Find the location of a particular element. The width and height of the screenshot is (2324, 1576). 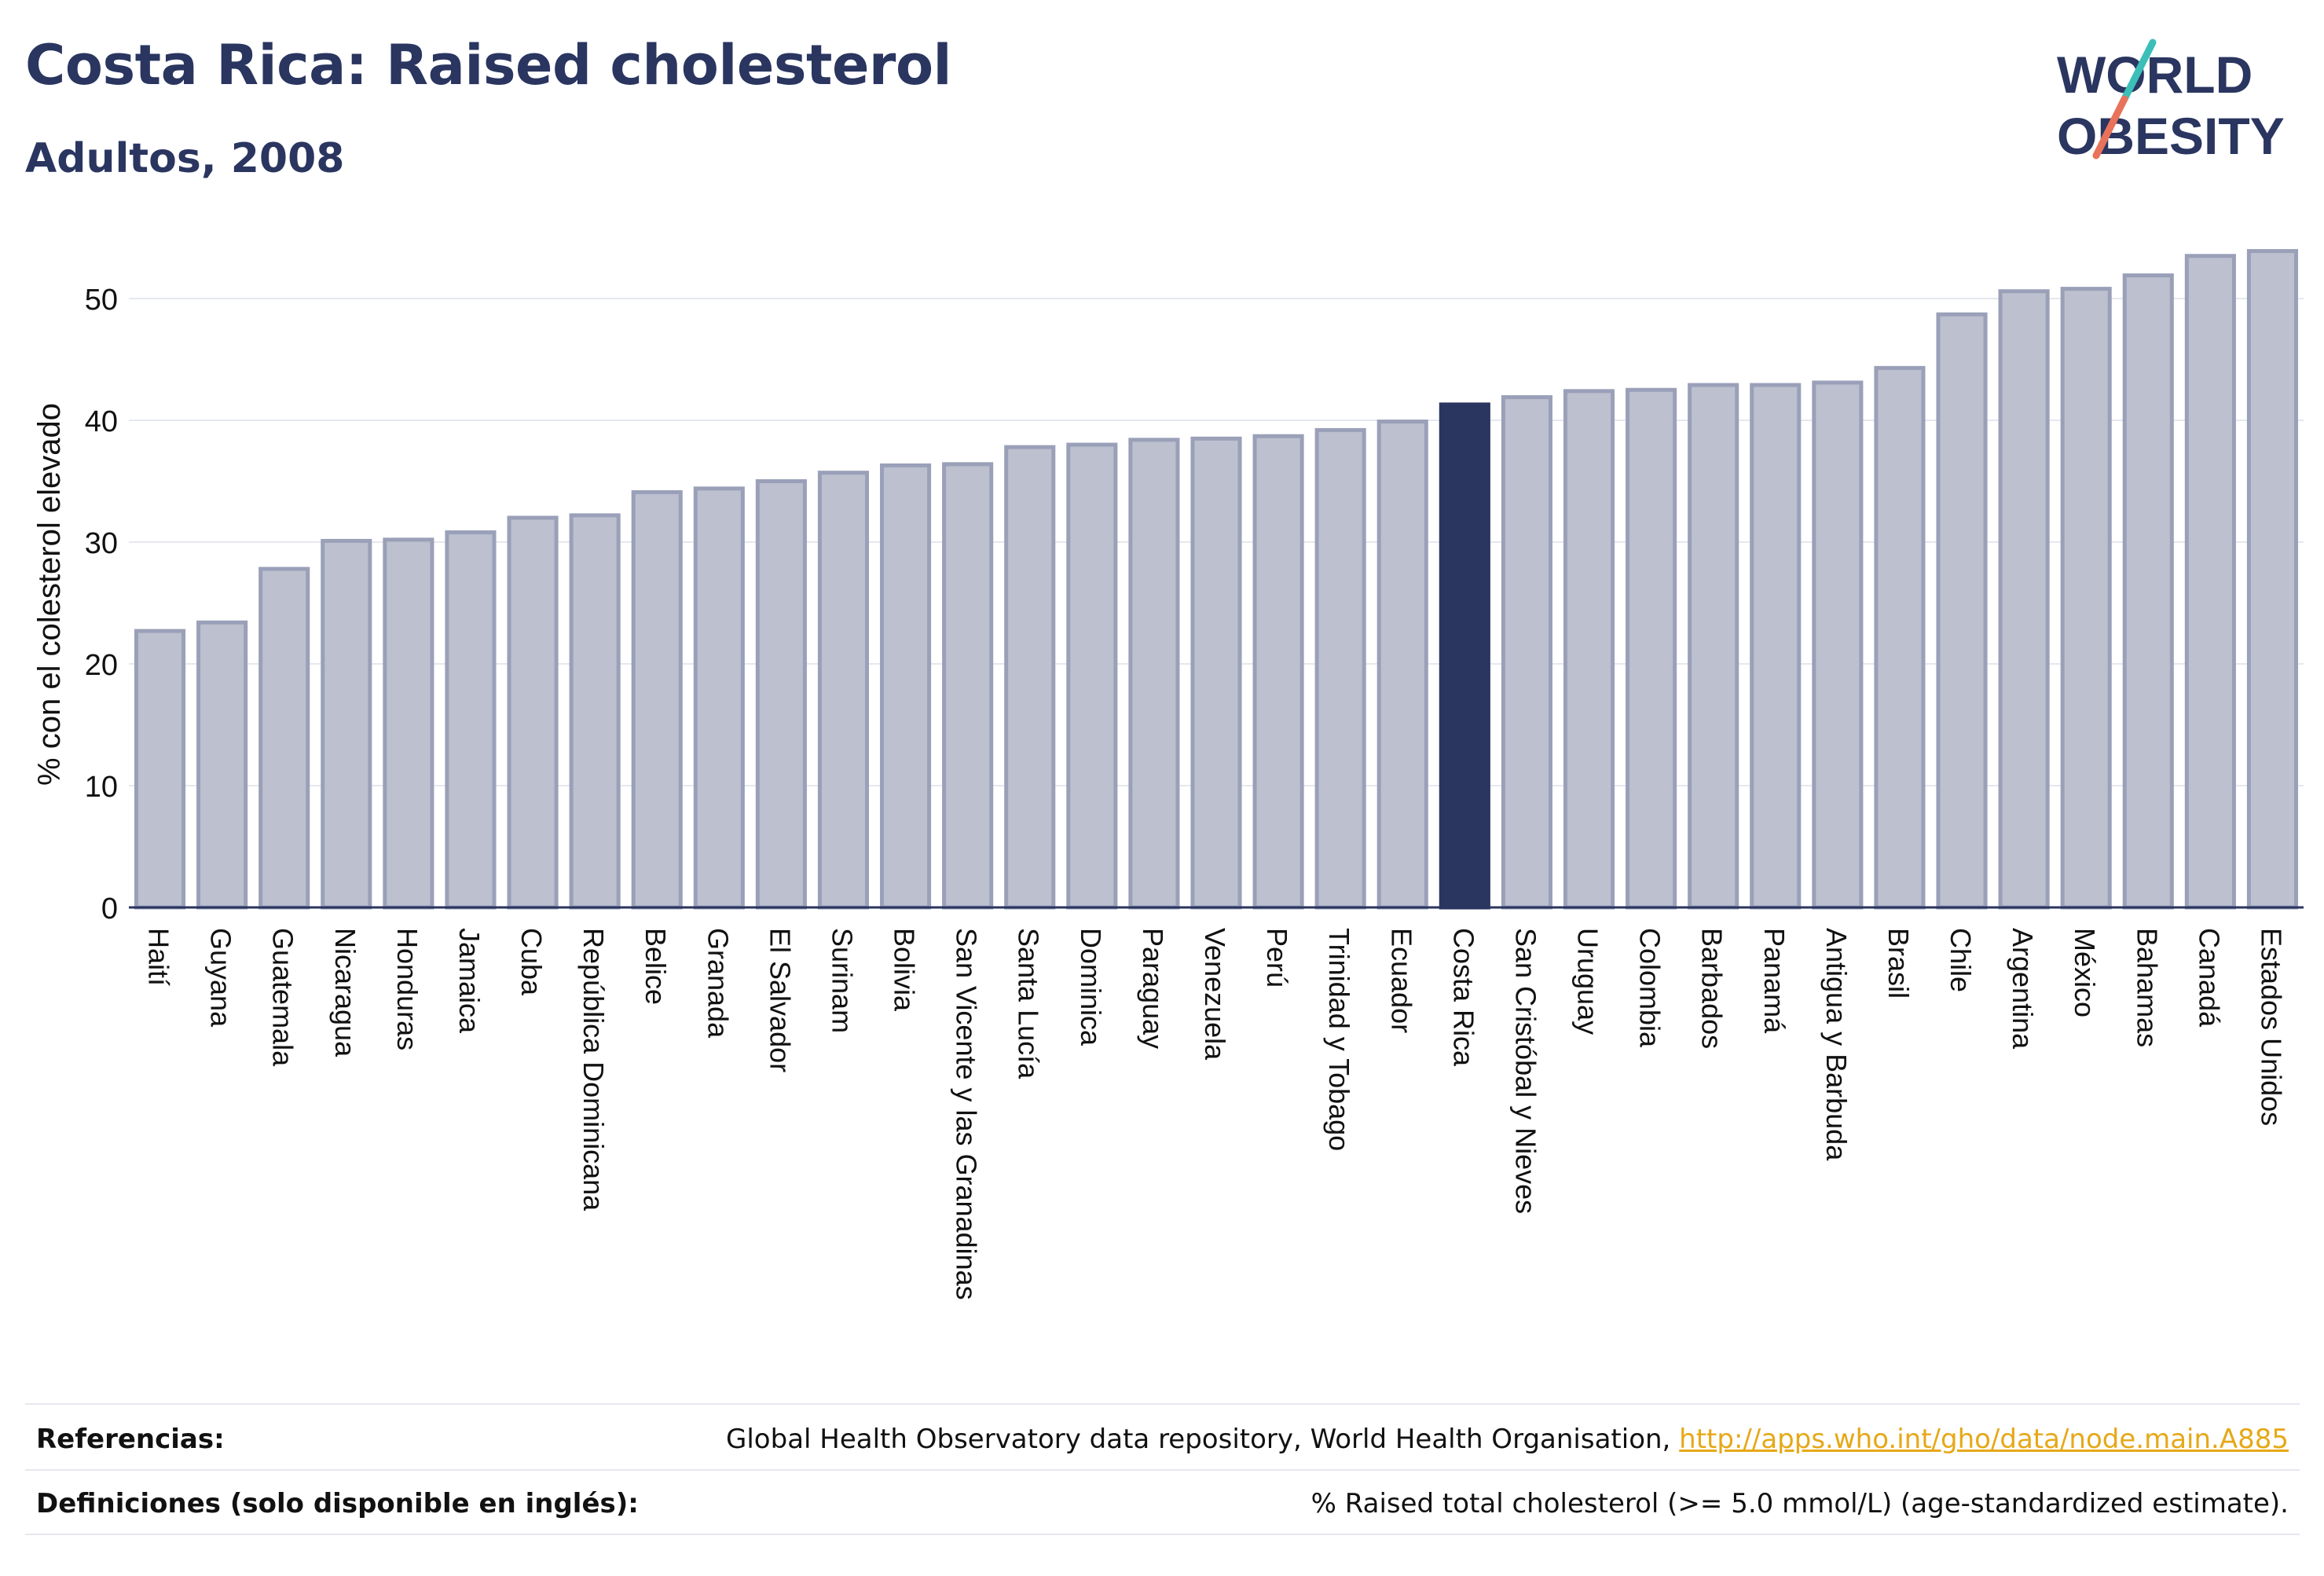

x-tick-label: Brasil is located at coordinates (1898, 963).